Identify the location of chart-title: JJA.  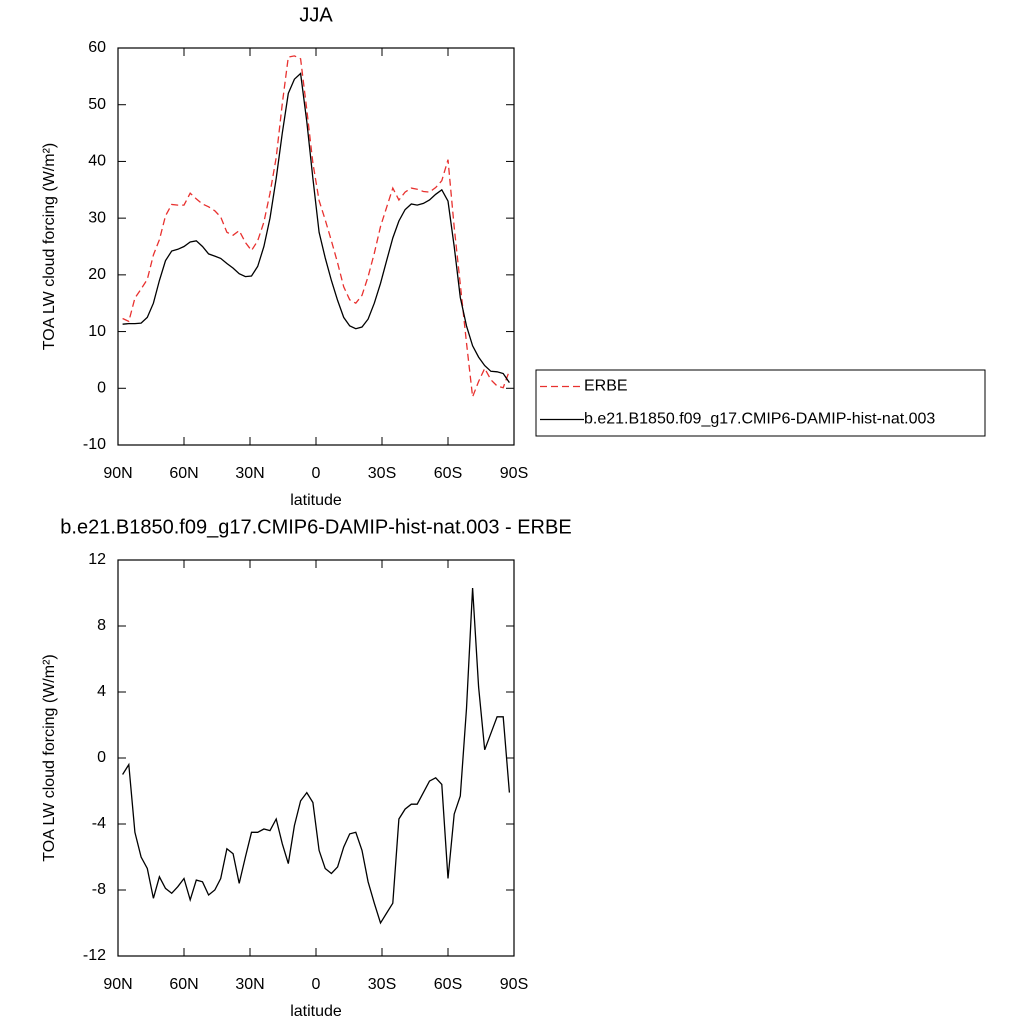
(316, 15).